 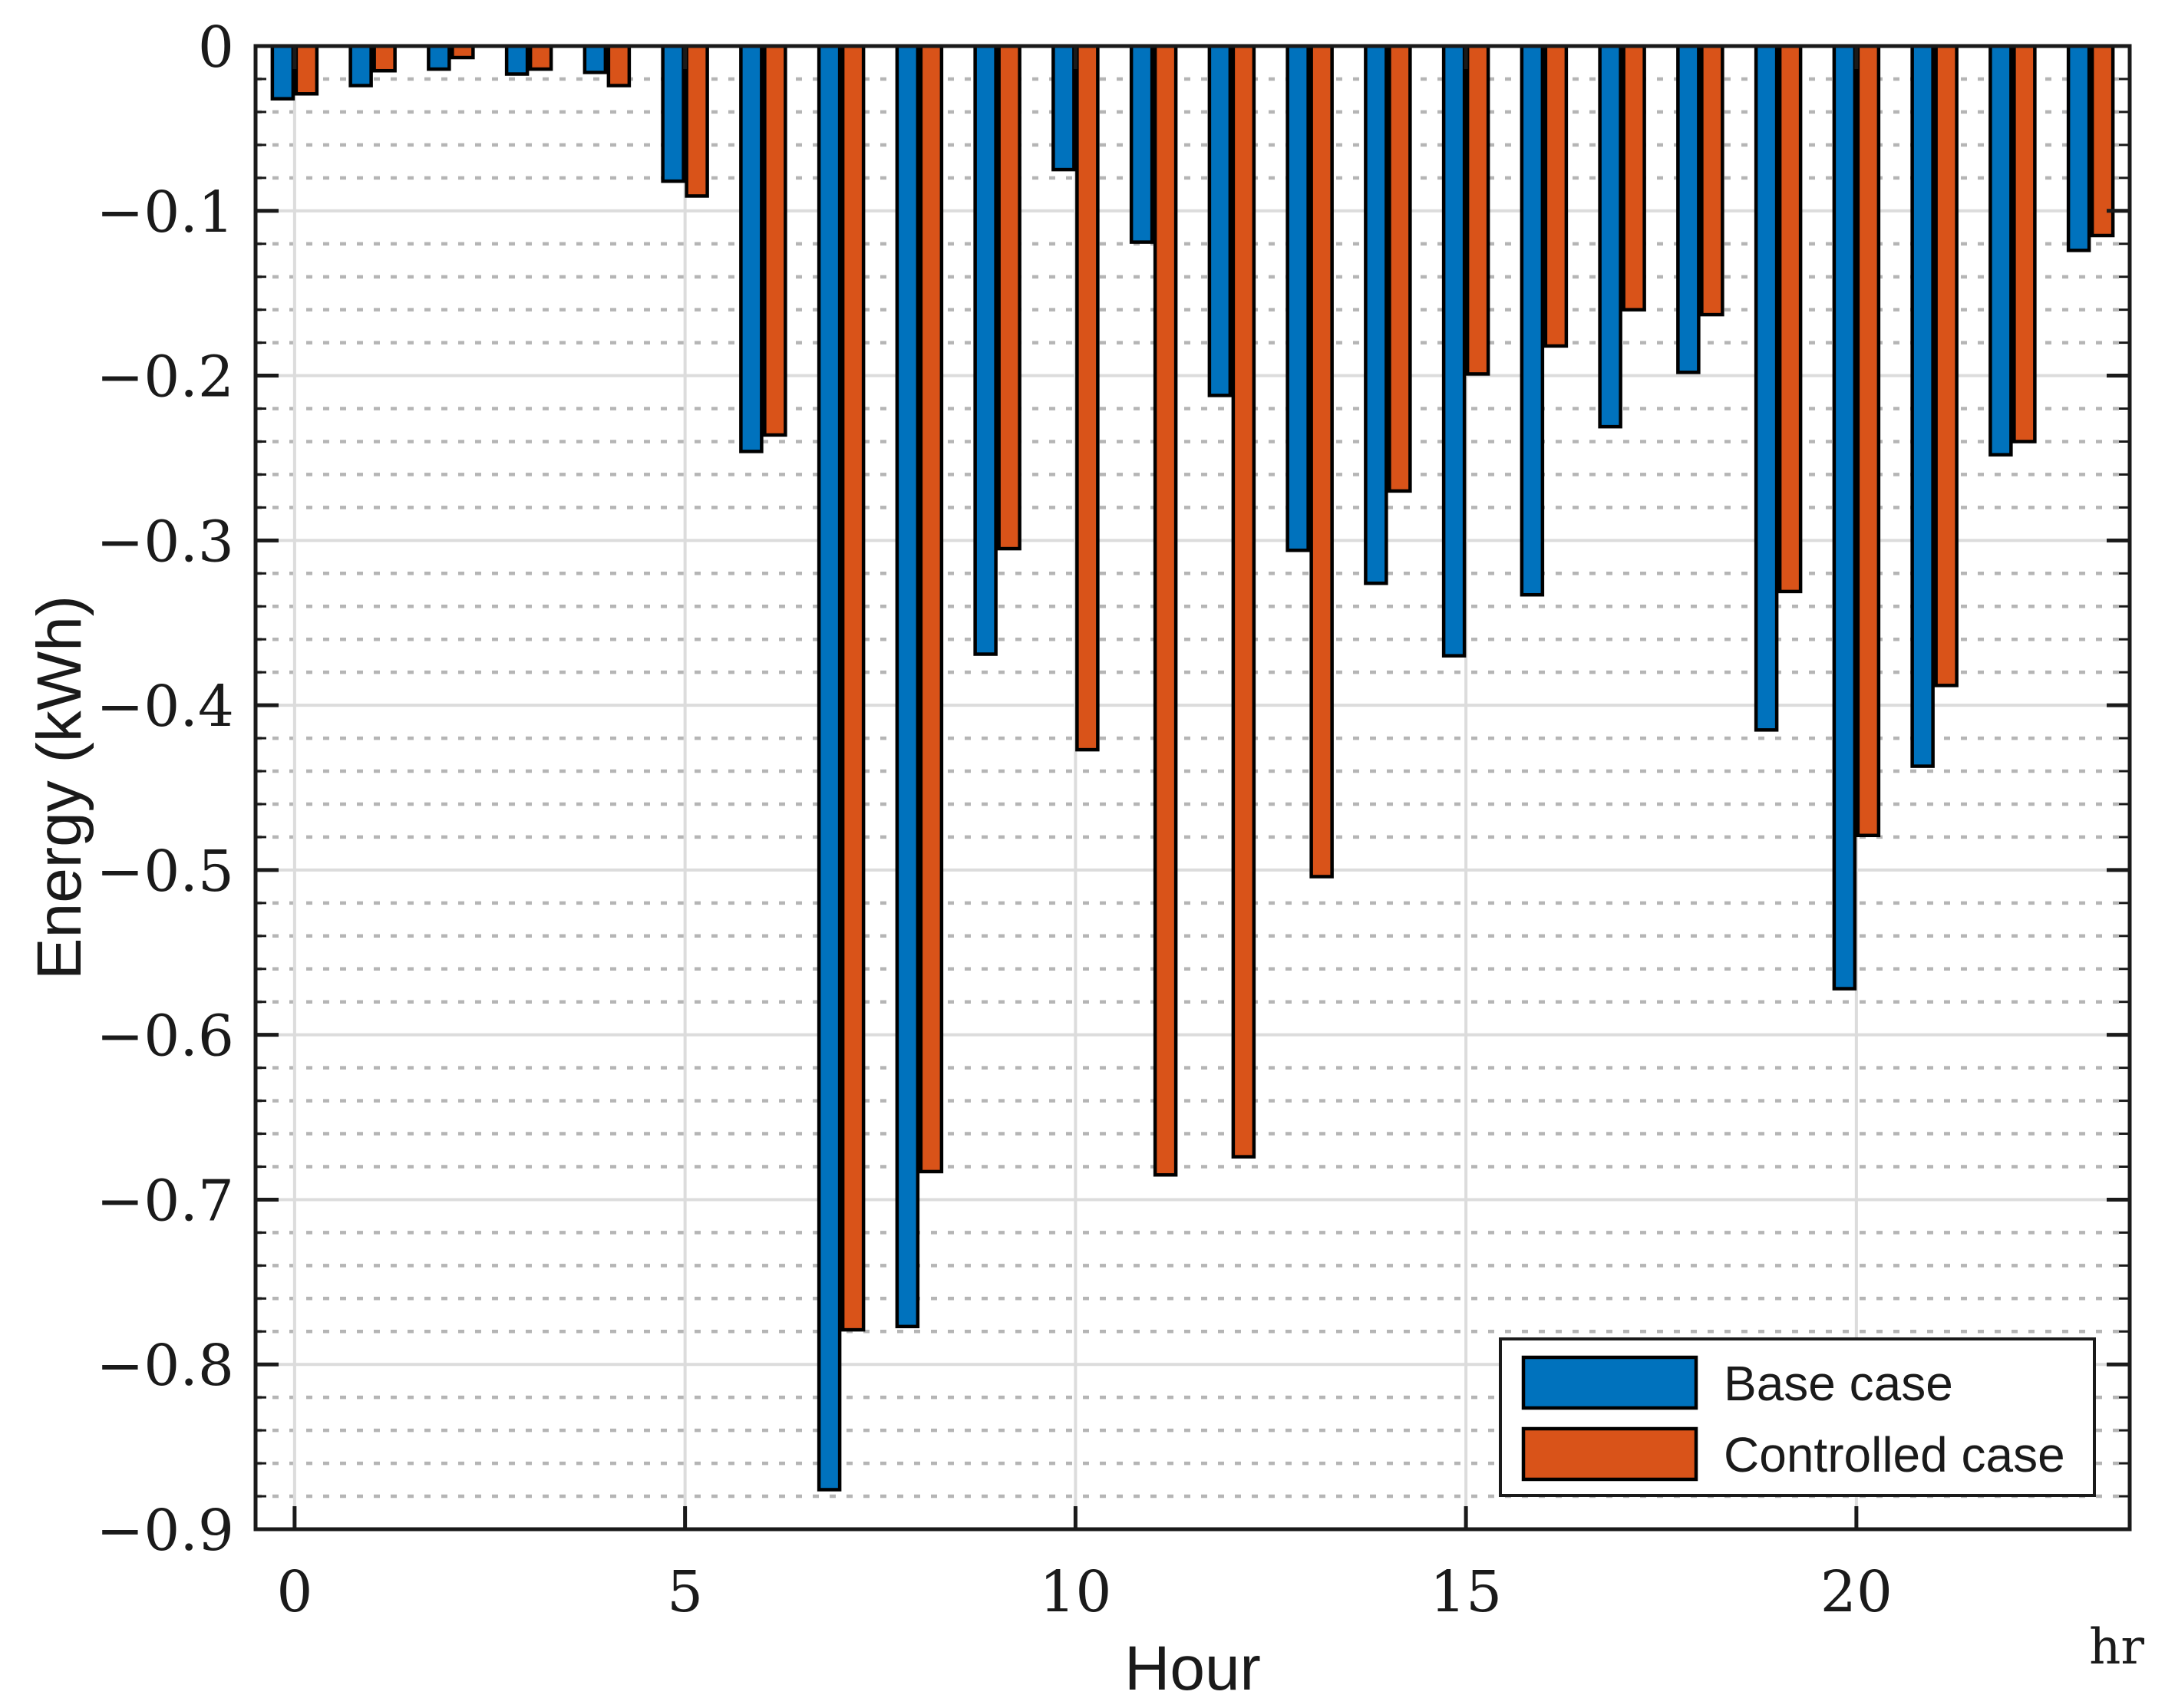 What do you see at coordinates (2116, 1647) in the screenshot?
I see `x-unit-label: hr` at bounding box center [2116, 1647].